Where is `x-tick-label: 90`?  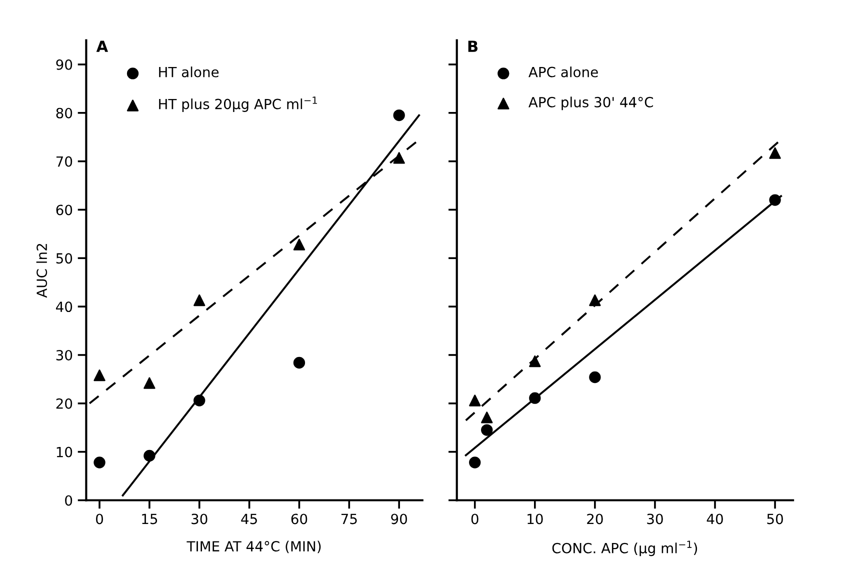 x-tick-label: 90 is located at coordinates (399, 519).